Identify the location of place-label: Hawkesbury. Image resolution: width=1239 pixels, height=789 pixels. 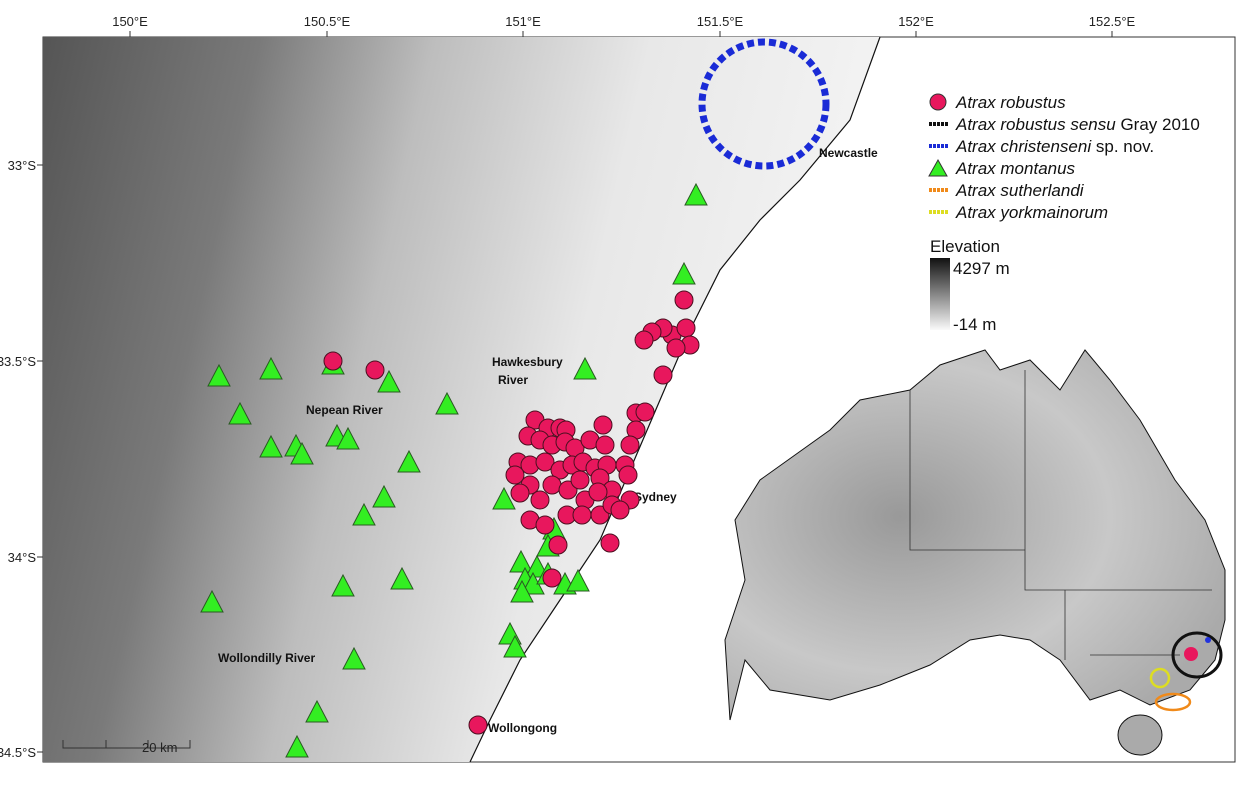
(527, 362).